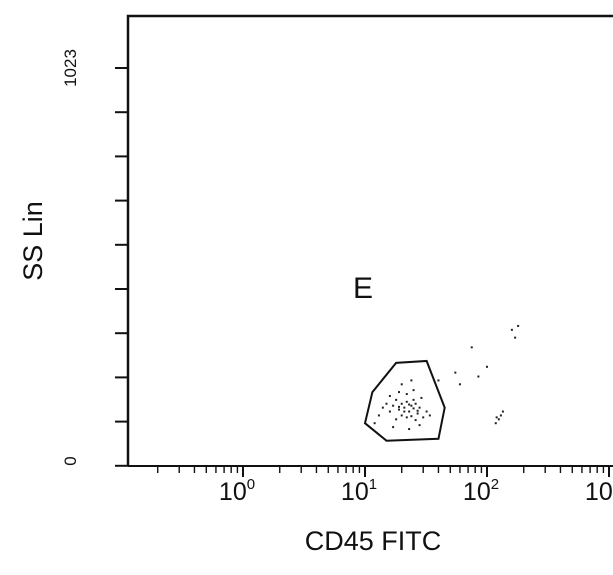 The height and width of the screenshot is (575, 613). What do you see at coordinates (383, 471) in the screenshot?
I see `x-axis-ticks` at bounding box center [383, 471].